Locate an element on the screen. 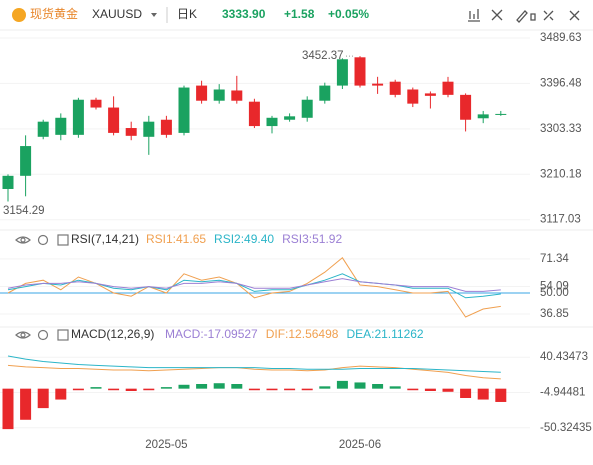 This screenshot has height=465, width=593. layer-icon is located at coordinates (533, 17).